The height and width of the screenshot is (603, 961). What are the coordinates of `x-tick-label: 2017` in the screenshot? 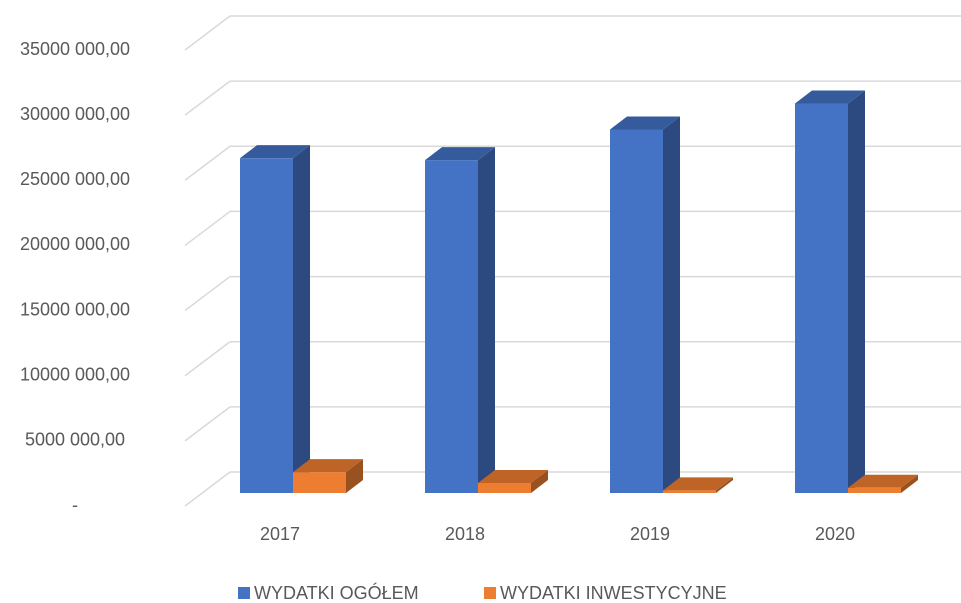 It's located at (280, 534).